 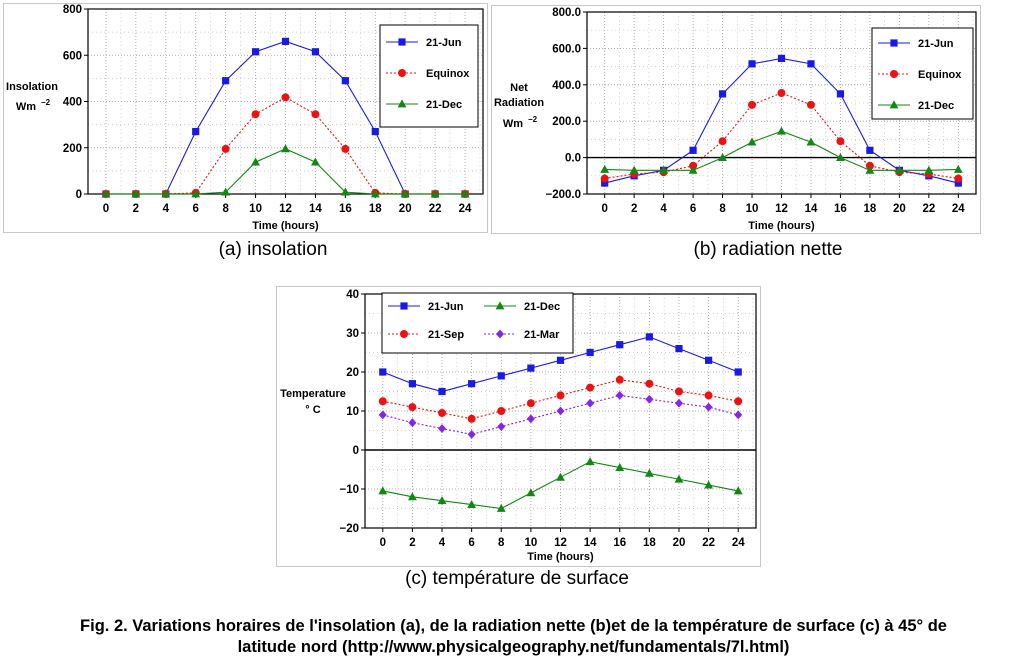 What do you see at coordinates (442, 543) in the screenshot?
I see `chart-c-xtick-label: 4` at bounding box center [442, 543].